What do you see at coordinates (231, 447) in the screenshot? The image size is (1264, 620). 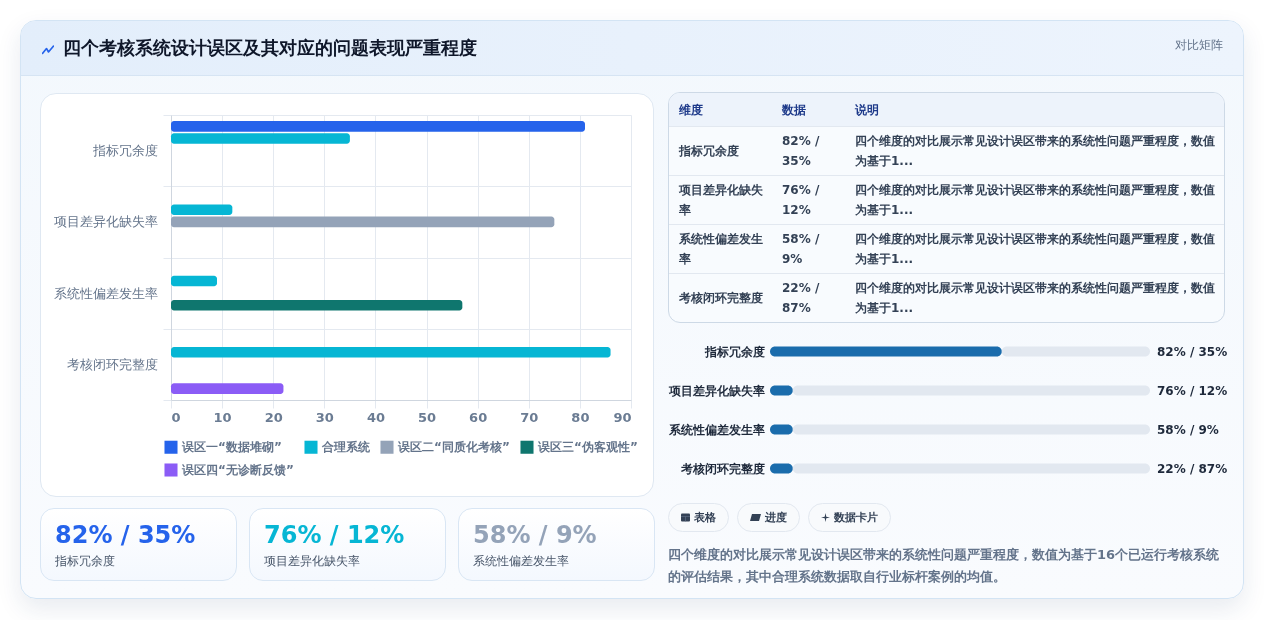 I see `legend-label: 误区一“数据堆砌”` at bounding box center [231, 447].